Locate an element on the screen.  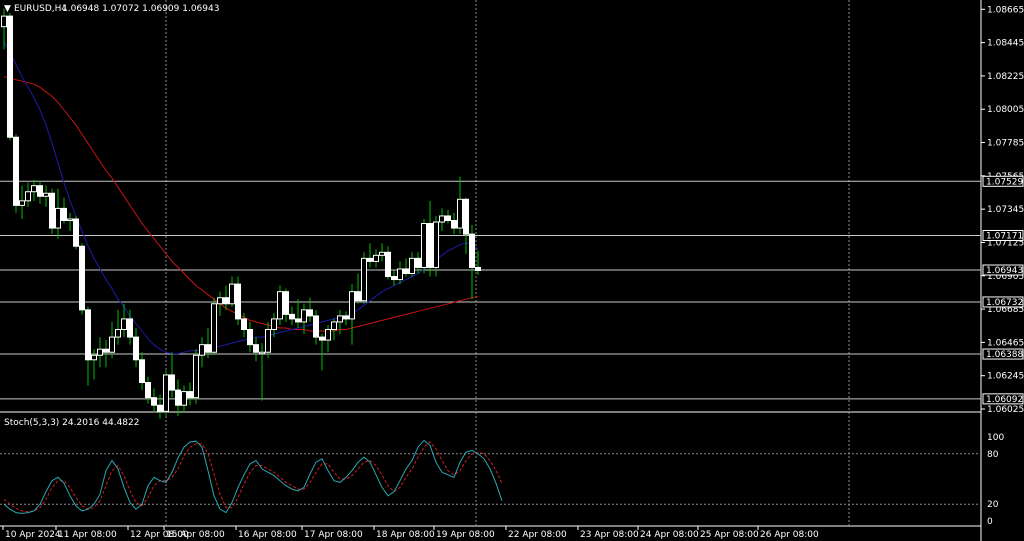
stoch-level-label: 20 is located at coordinates (993, 505).